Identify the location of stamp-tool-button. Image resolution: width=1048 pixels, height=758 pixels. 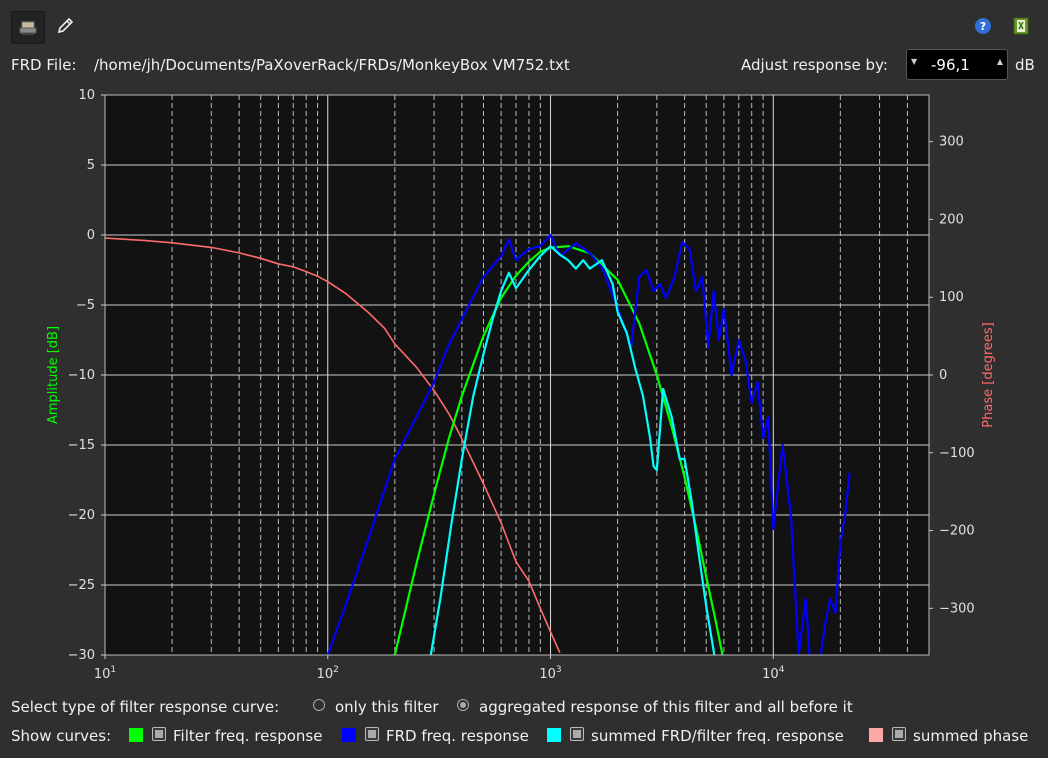
(28, 27).